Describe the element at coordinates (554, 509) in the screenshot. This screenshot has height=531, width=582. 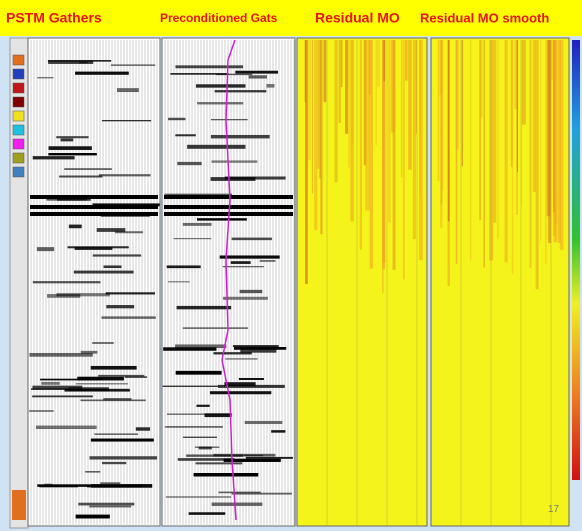
I see `page-number: 17` at that location.